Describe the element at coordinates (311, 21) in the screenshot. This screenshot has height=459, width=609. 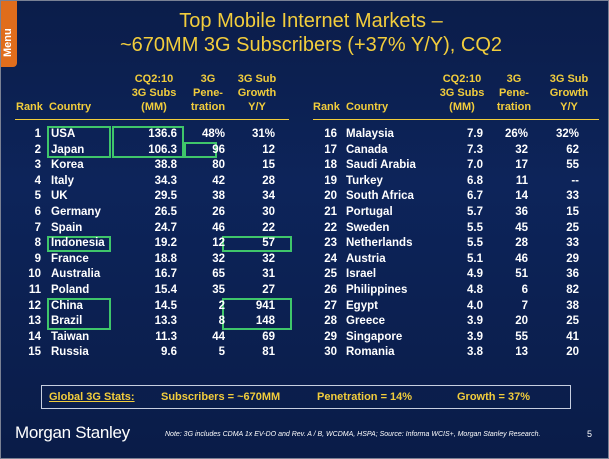
I see `slide-title-line1: Top Mobile Internet Markets –` at that location.